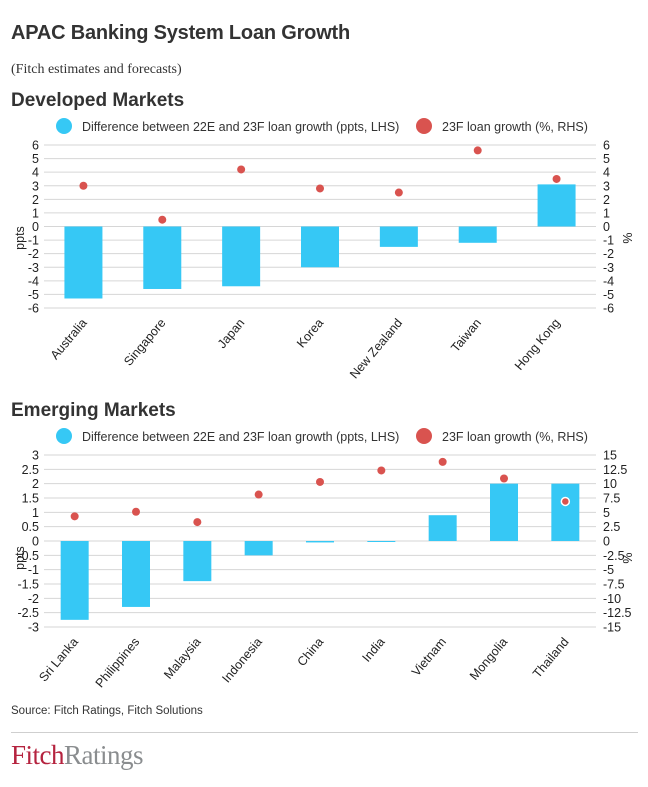 Image resolution: width=648 pixels, height=787 pixels. I want to click on page-title: APAC Banking System Loan Growth, so click(181, 33).